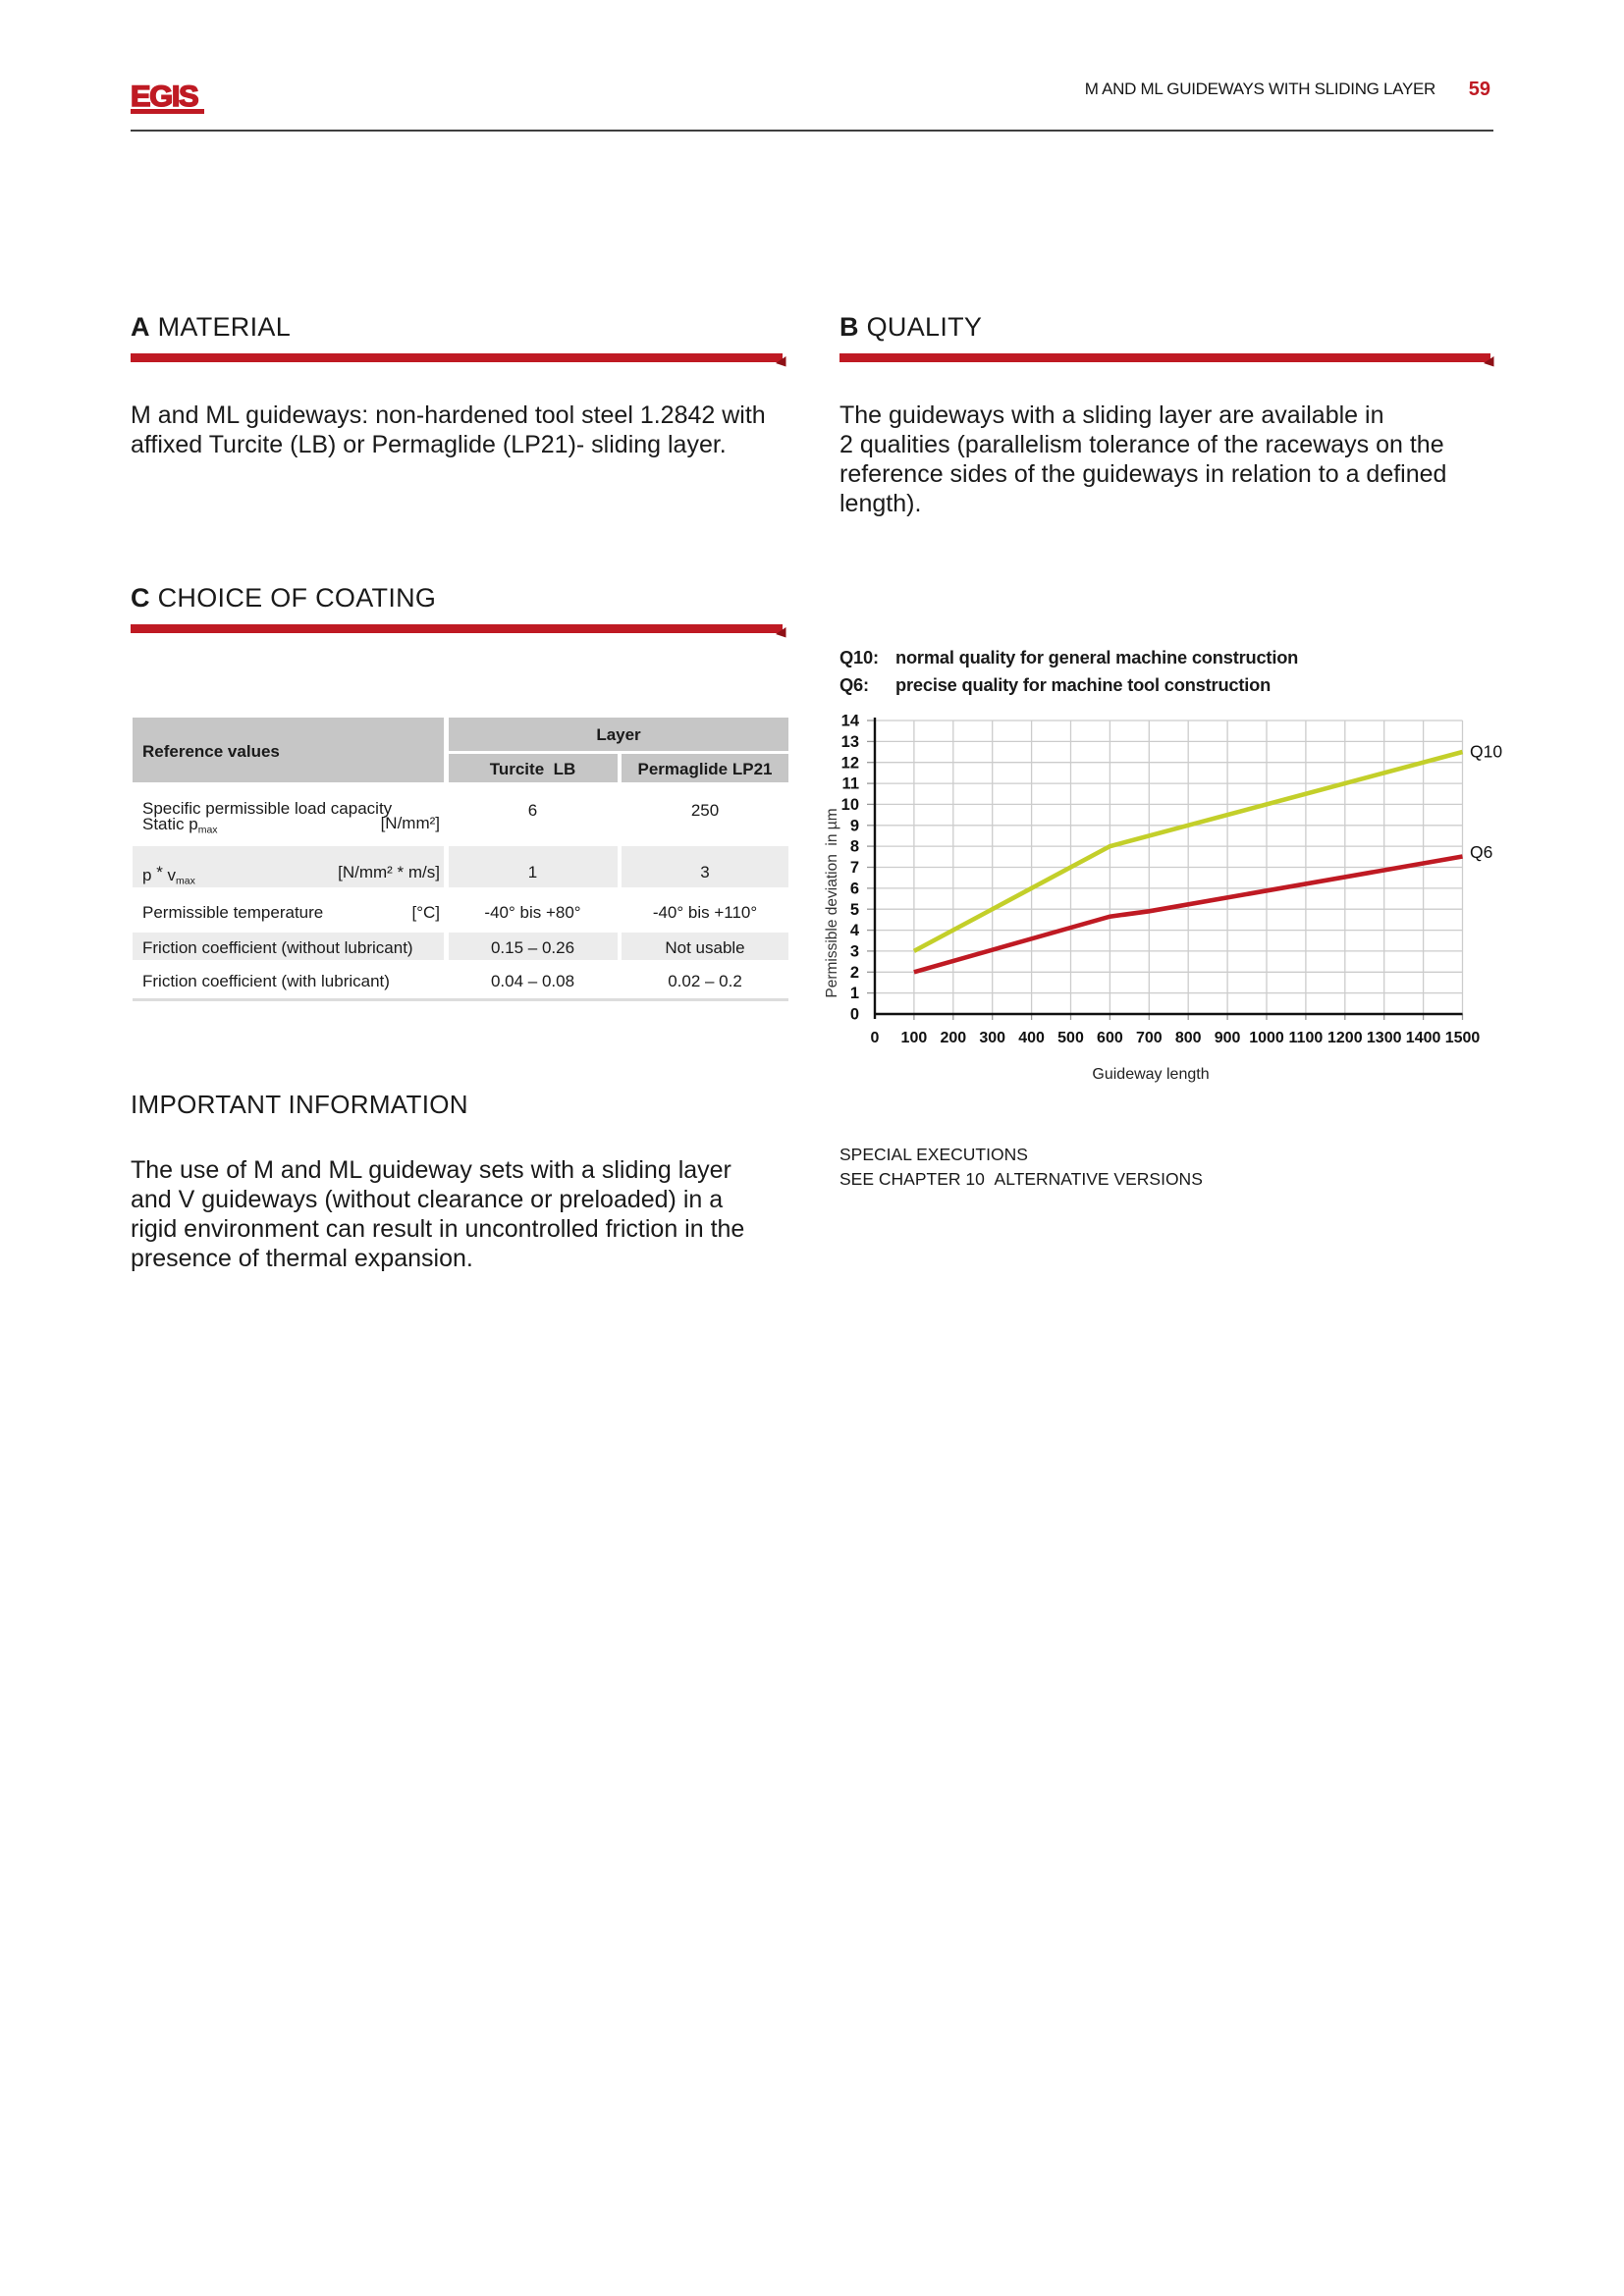  Describe the element at coordinates (1345, 1038) in the screenshot. I see `svg-text: 1200` at that location.